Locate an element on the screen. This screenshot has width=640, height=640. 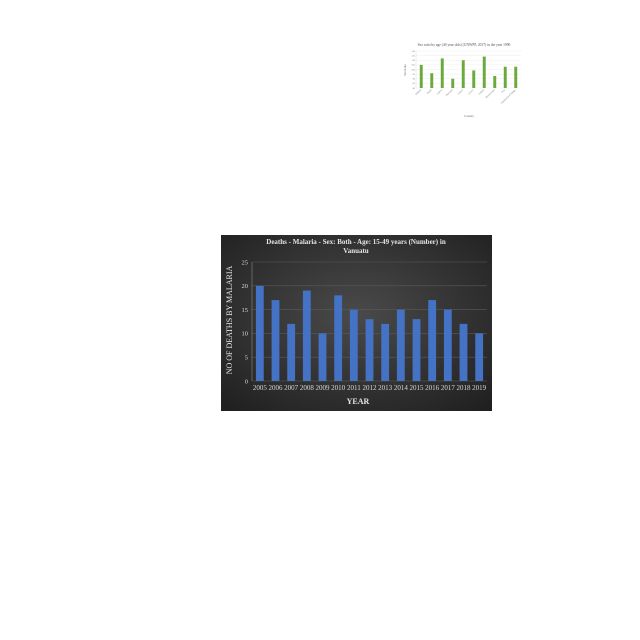
x-tick-label: 2007 is located at coordinates (291, 388).